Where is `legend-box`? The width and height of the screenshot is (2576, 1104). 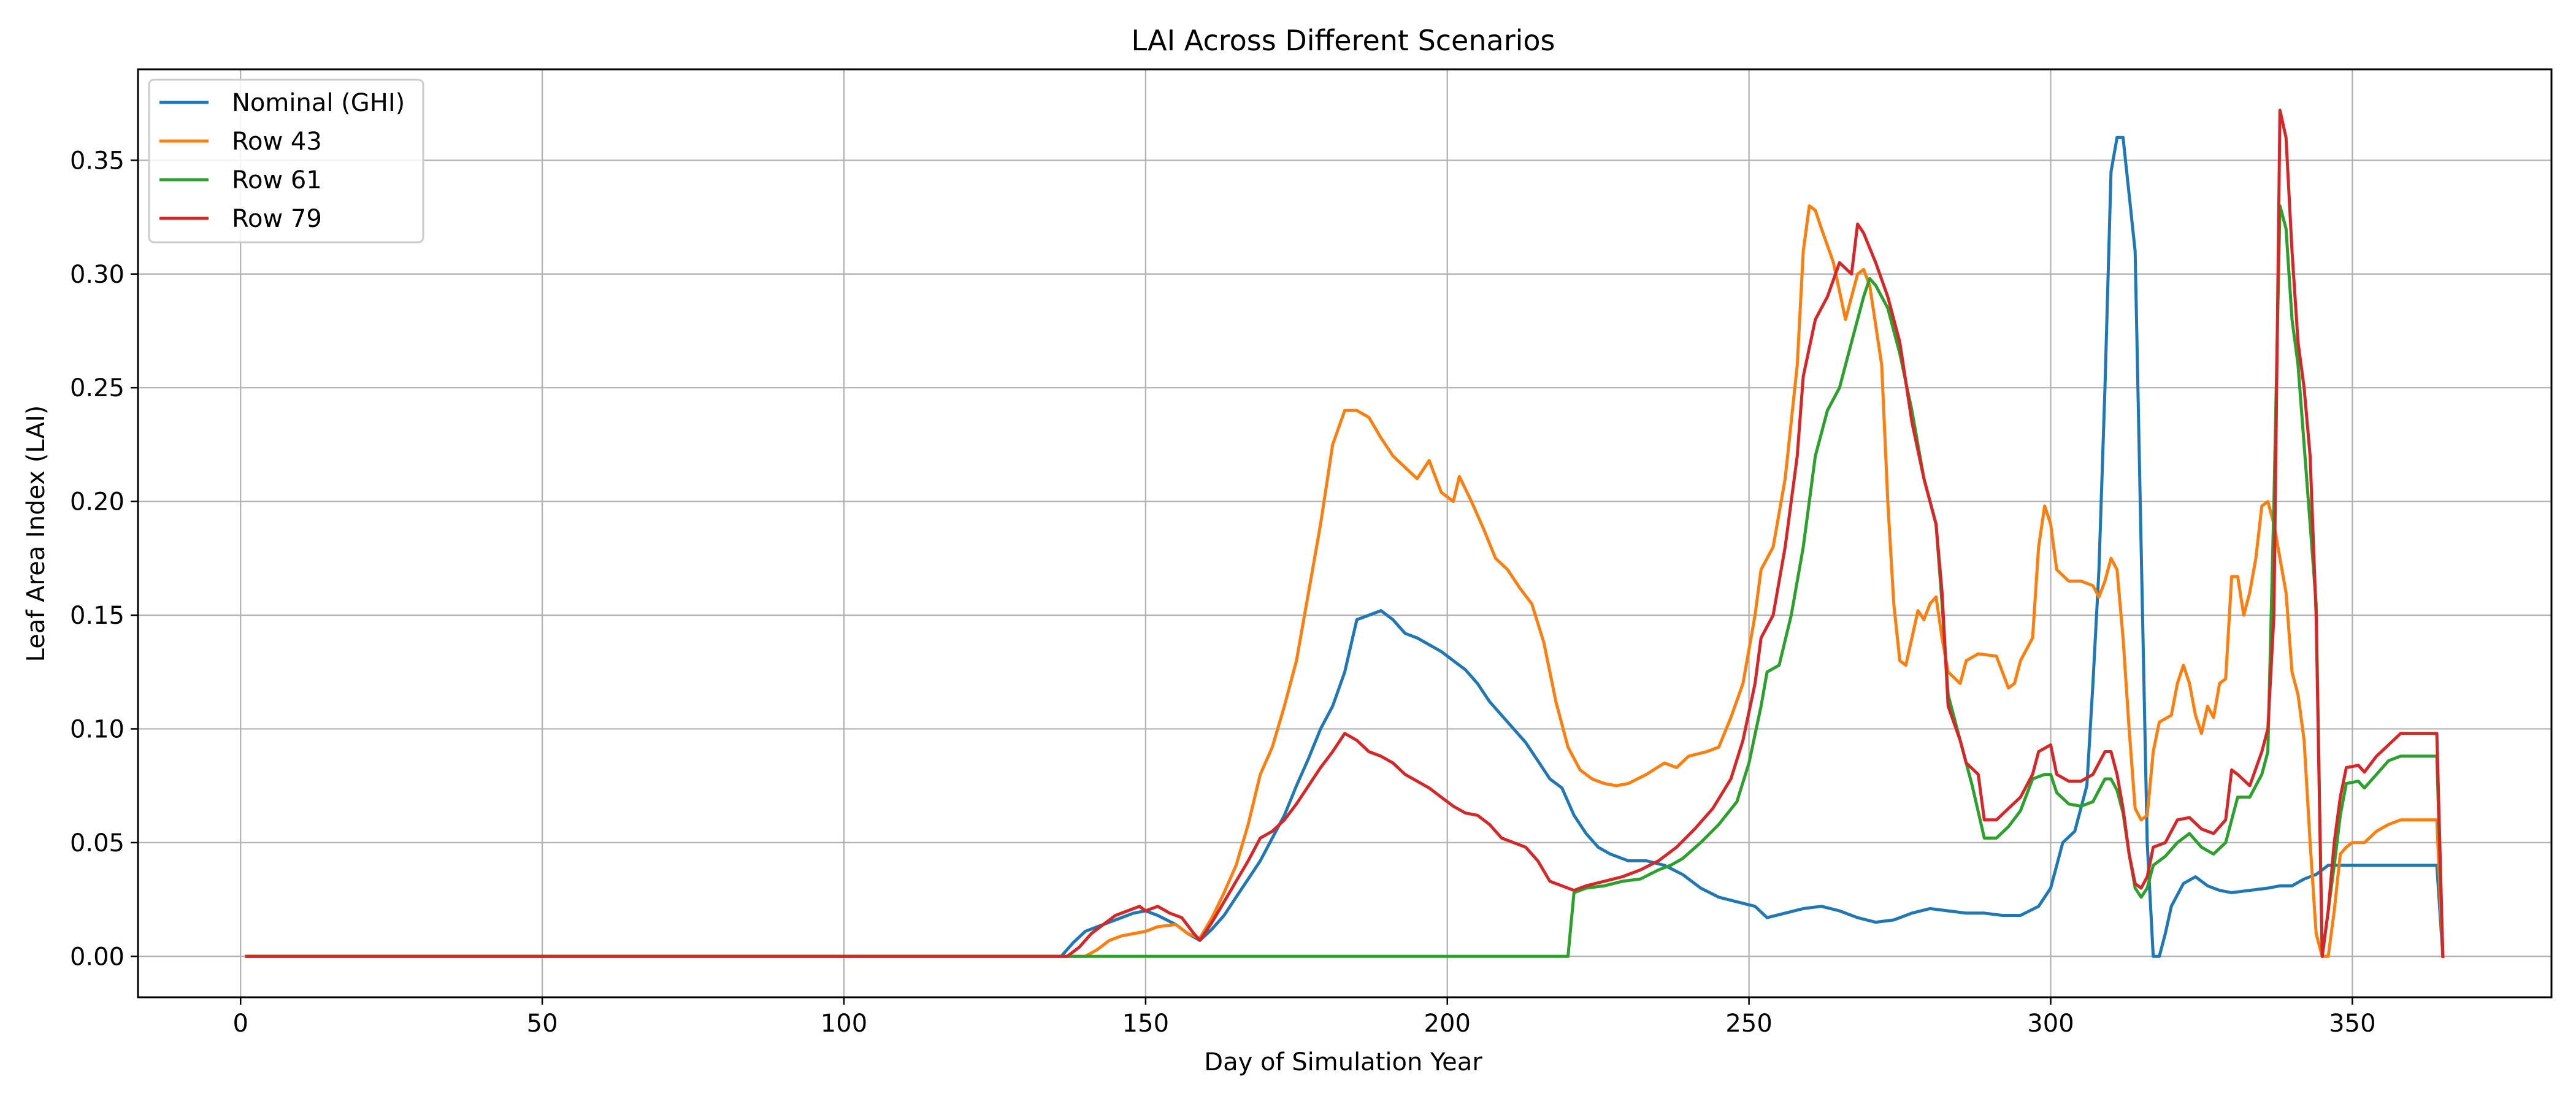 legend-box is located at coordinates (286, 161).